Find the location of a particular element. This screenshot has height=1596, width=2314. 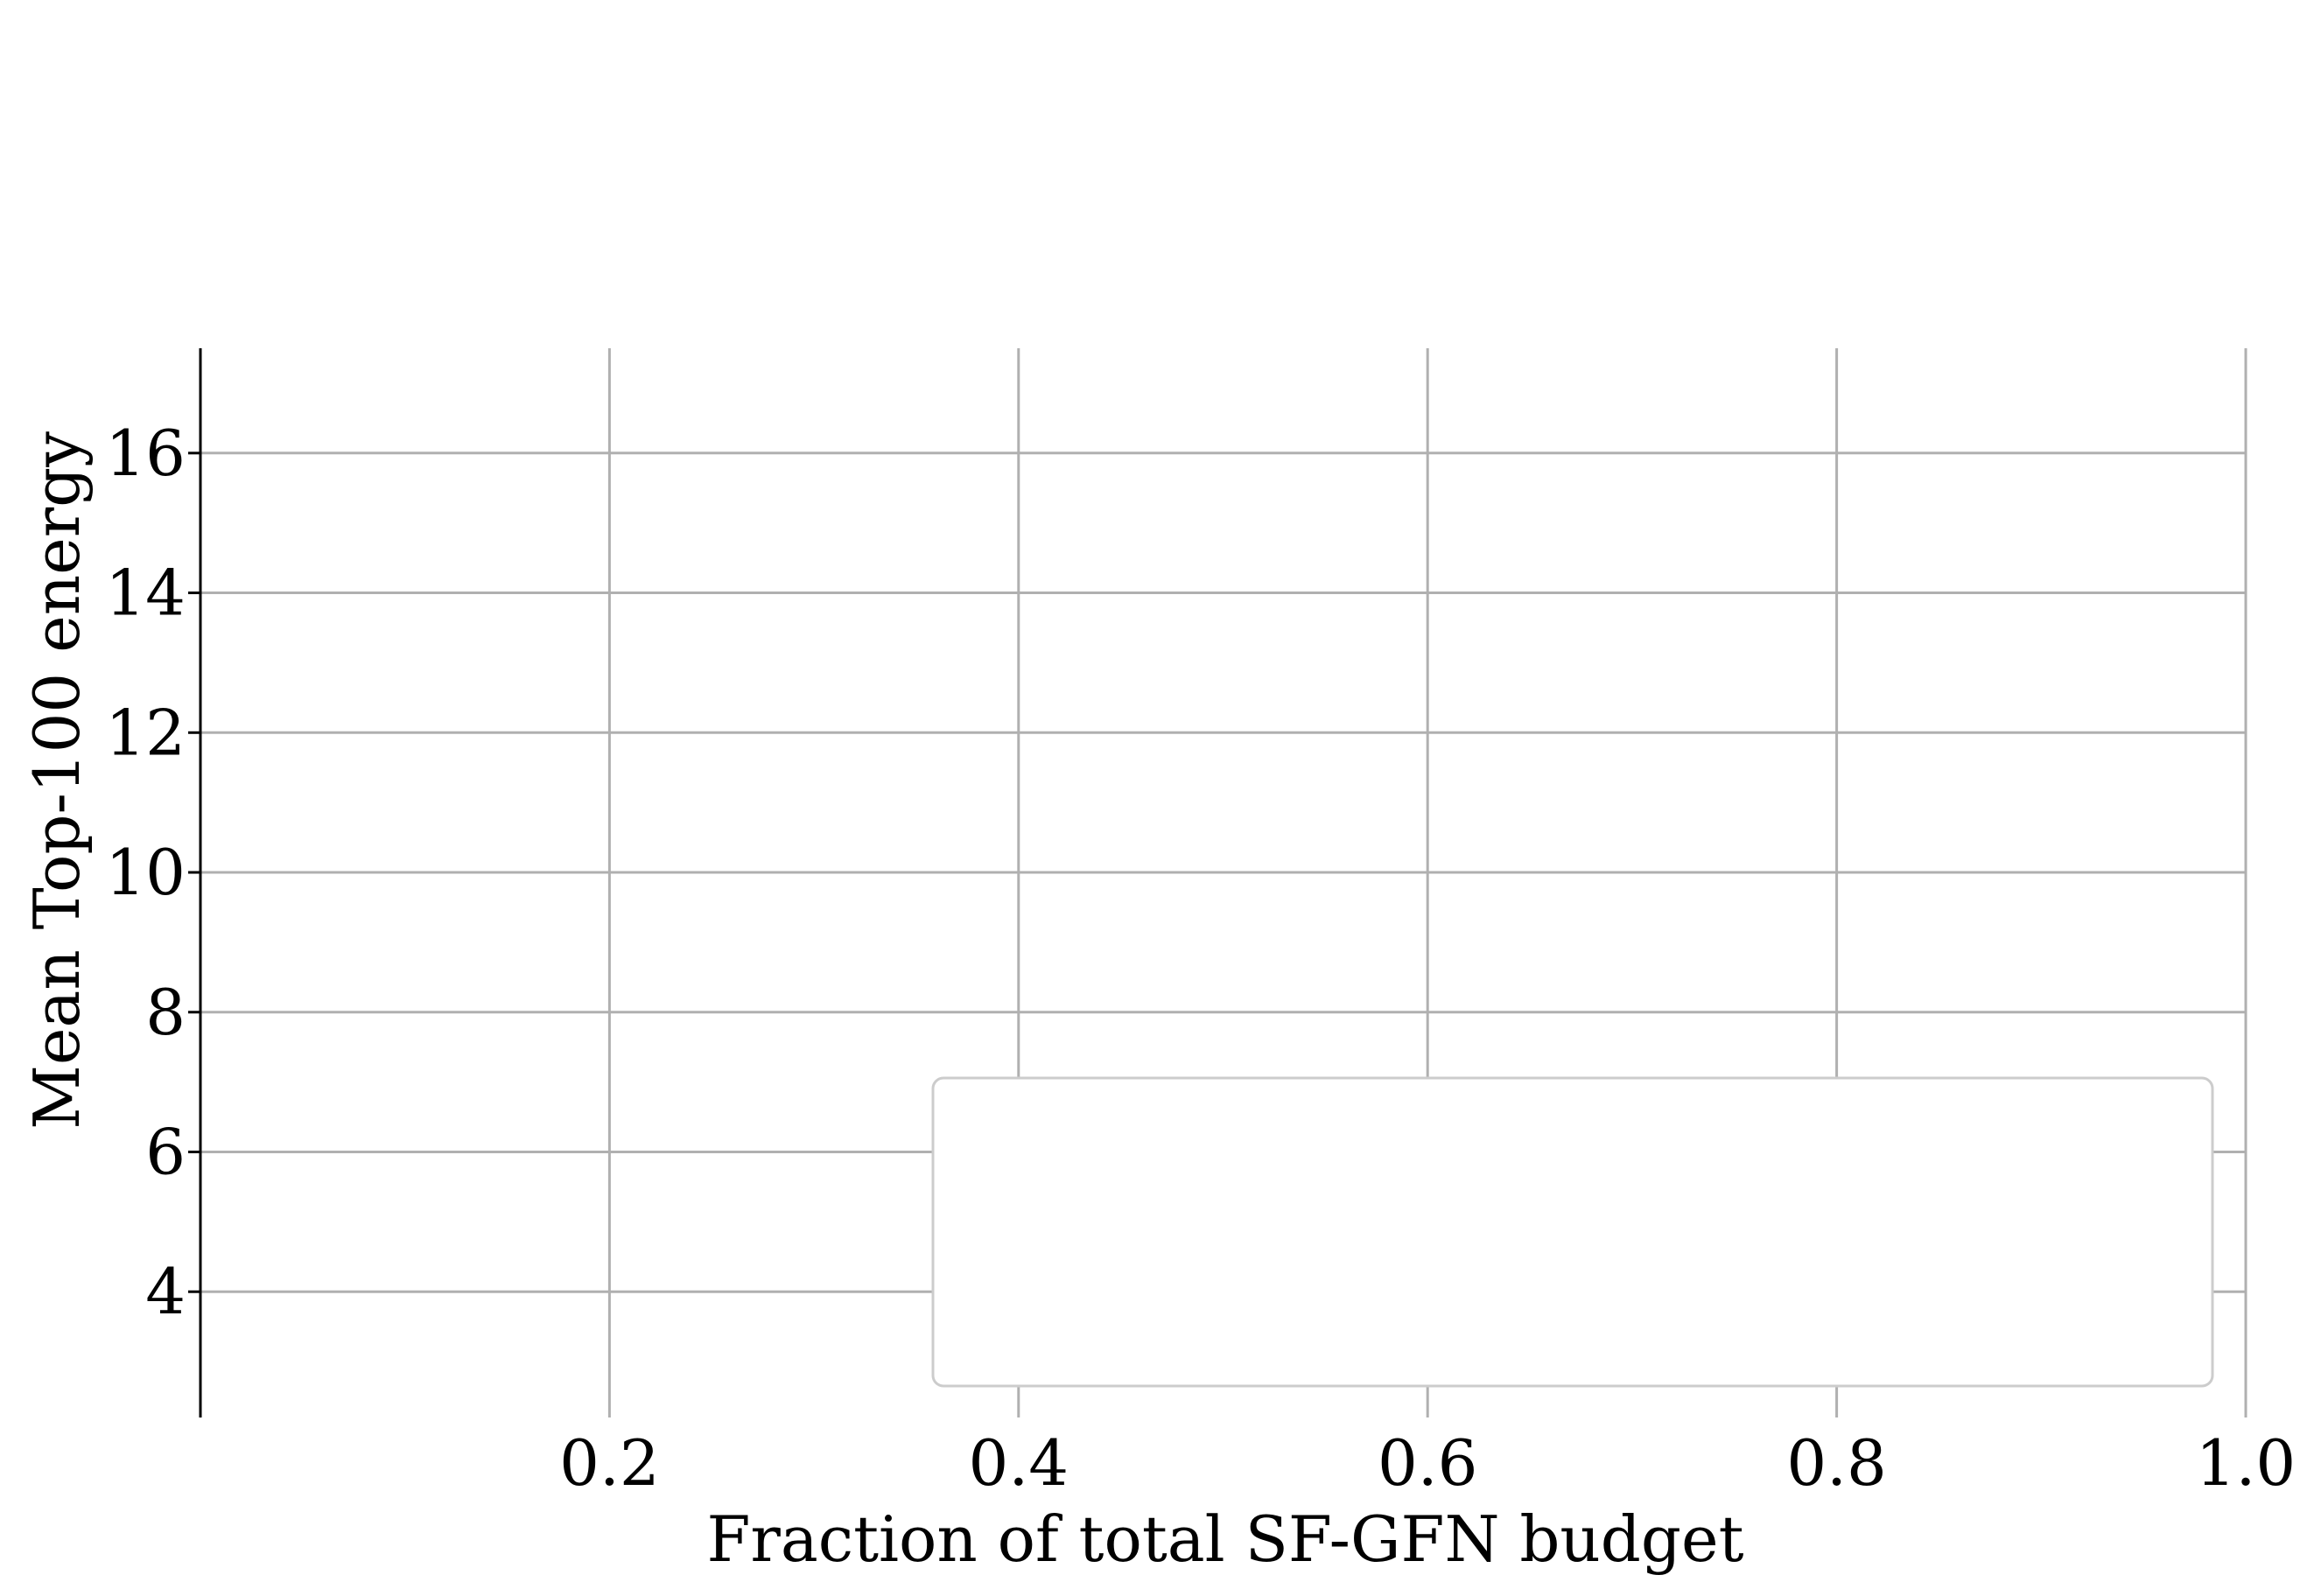

y-tick-label: 4 is located at coordinates (165, 1291).